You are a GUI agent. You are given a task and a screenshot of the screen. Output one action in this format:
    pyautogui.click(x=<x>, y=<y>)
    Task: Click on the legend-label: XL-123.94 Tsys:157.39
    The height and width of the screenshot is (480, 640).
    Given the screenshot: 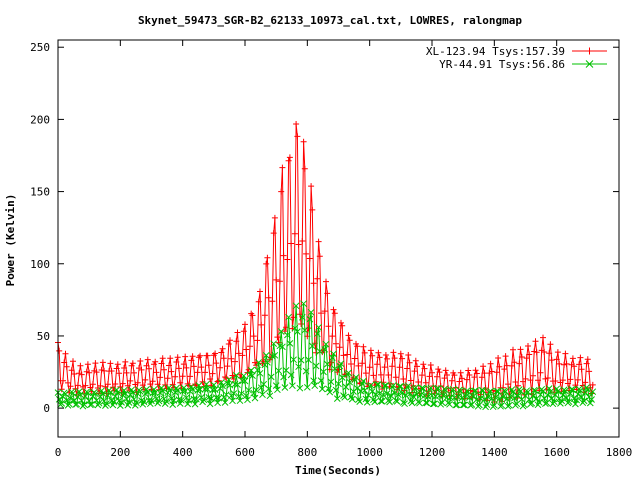 What is the action you would take?
    pyautogui.click(x=495, y=51)
    